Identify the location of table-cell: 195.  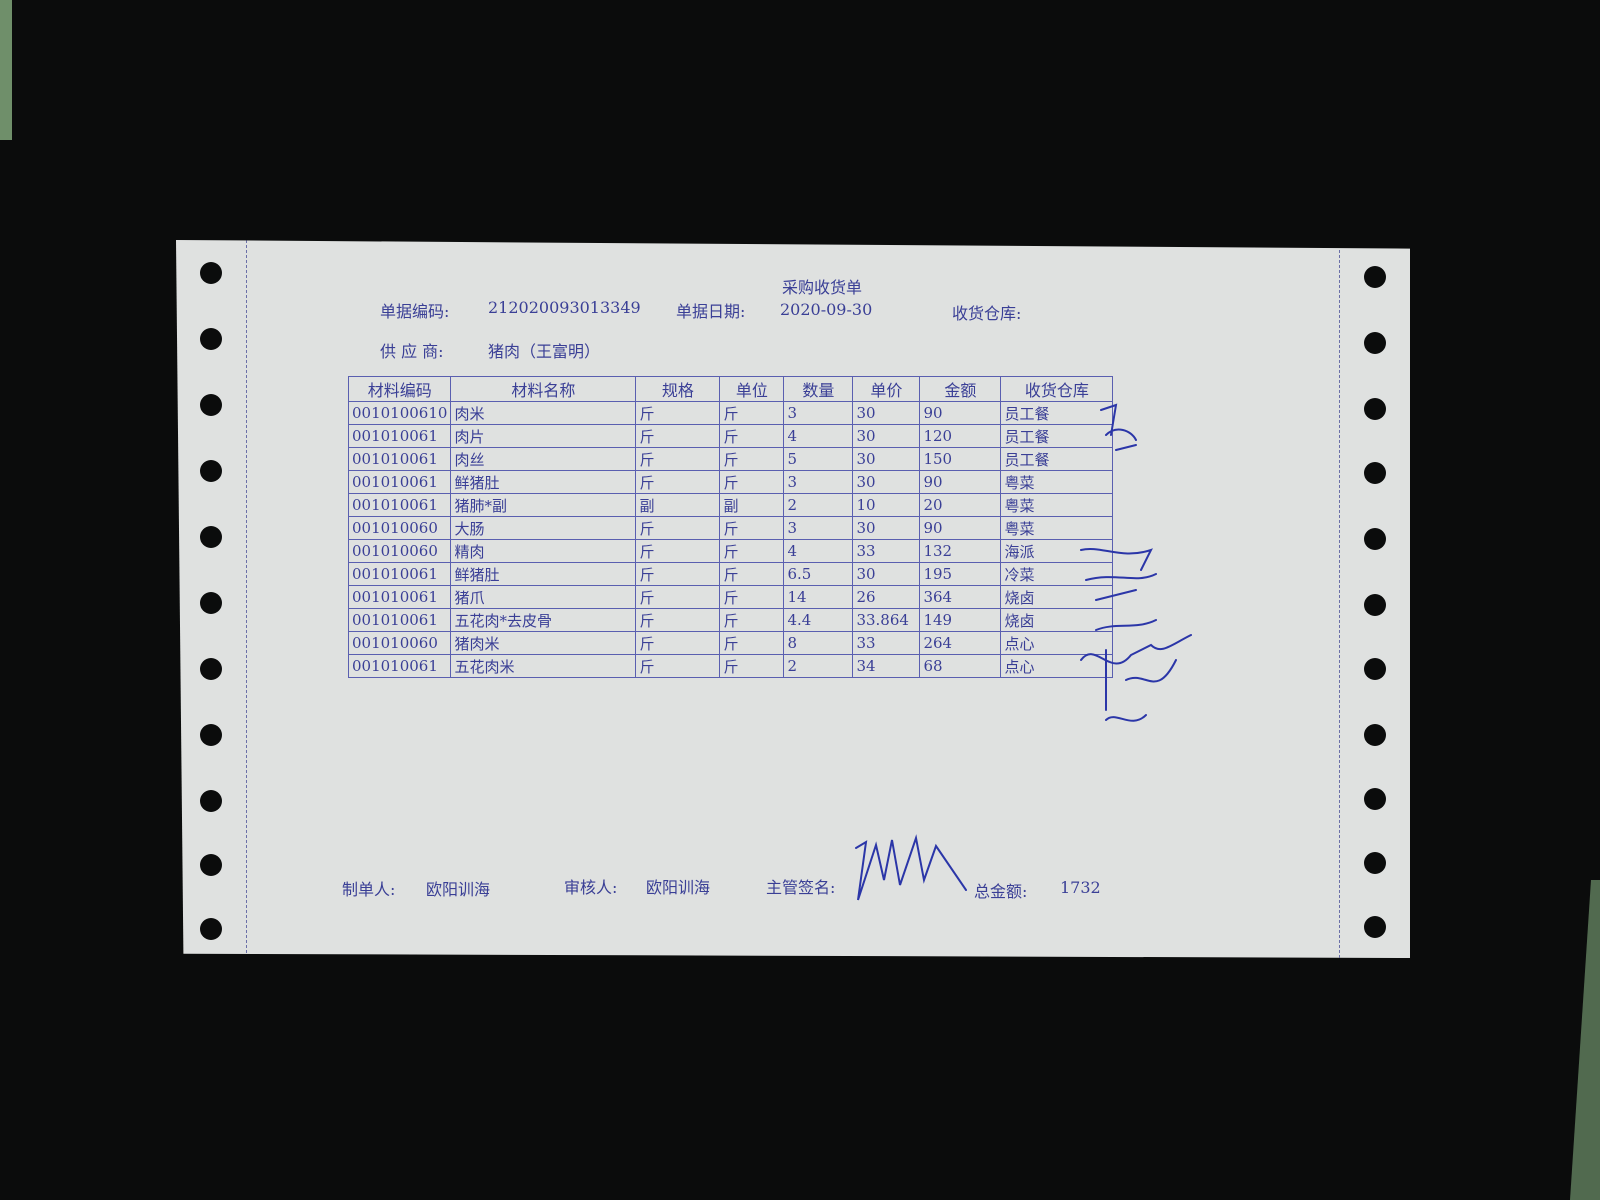
(960, 574).